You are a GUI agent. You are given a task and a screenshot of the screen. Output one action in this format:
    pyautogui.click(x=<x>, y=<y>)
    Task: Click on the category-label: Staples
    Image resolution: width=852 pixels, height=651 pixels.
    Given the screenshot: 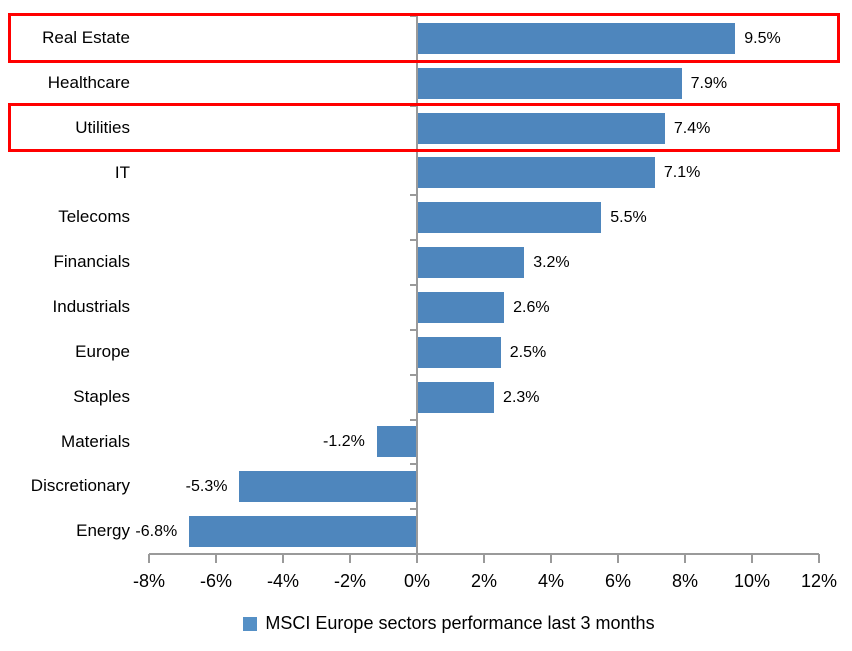 What is the action you would take?
    pyautogui.click(x=101, y=396)
    